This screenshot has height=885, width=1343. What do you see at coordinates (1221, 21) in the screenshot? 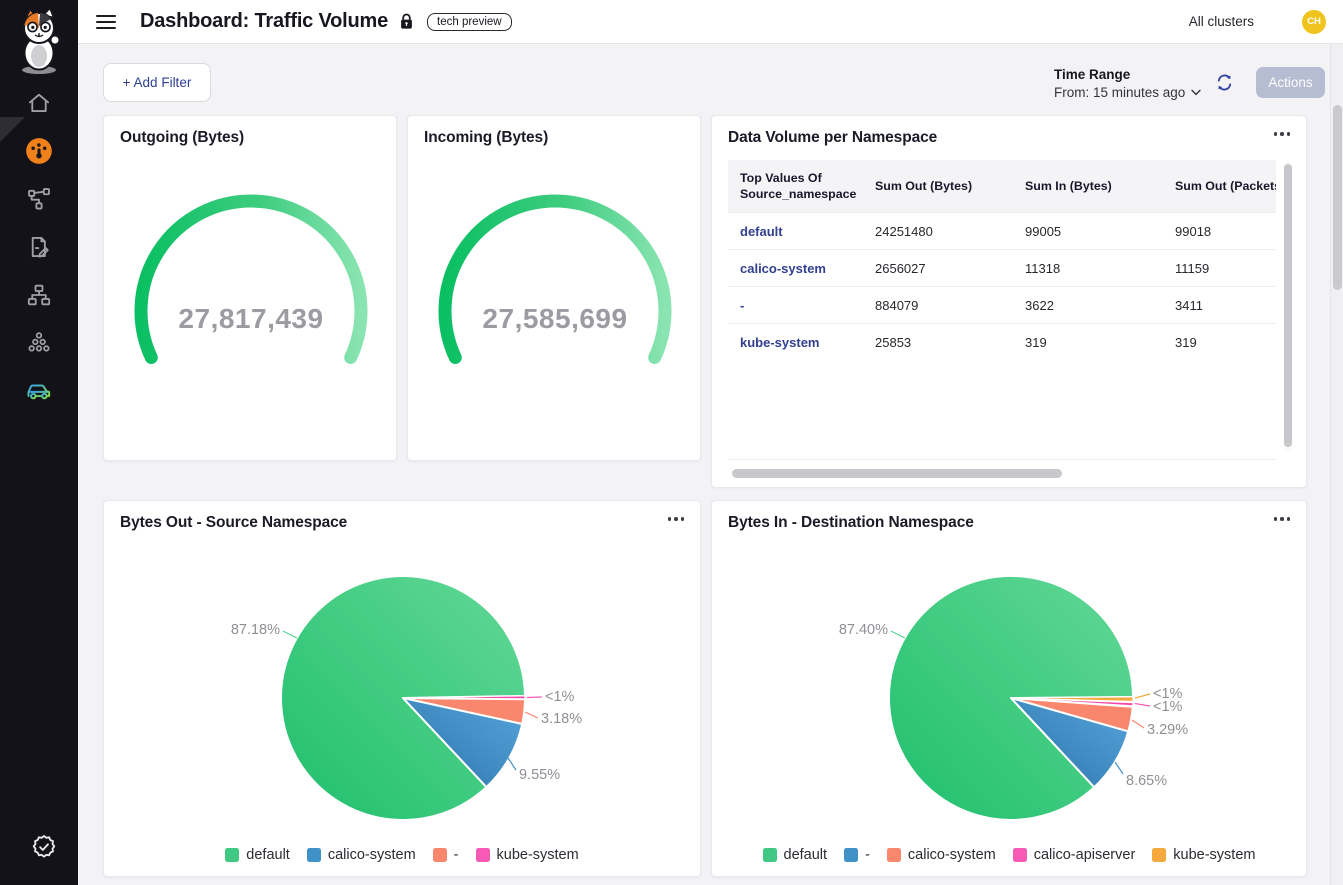
I see `cluster-selector: All clusters` at bounding box center [1221, 21].